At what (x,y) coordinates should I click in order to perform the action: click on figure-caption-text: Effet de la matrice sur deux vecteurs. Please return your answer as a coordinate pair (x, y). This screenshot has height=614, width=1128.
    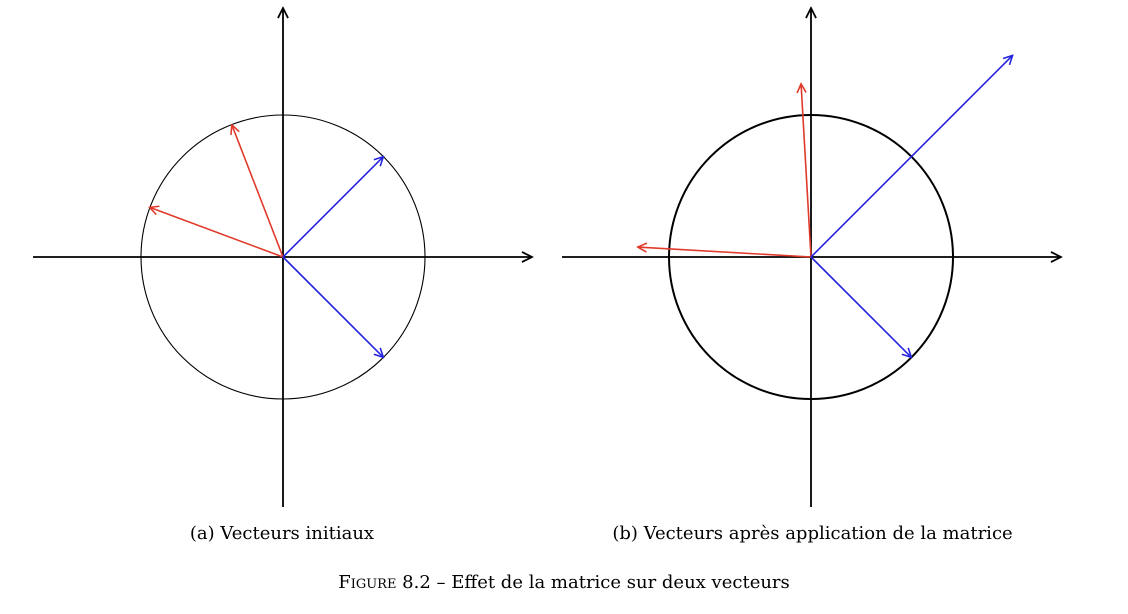
    Looking at the image, I should click on (620, 582).